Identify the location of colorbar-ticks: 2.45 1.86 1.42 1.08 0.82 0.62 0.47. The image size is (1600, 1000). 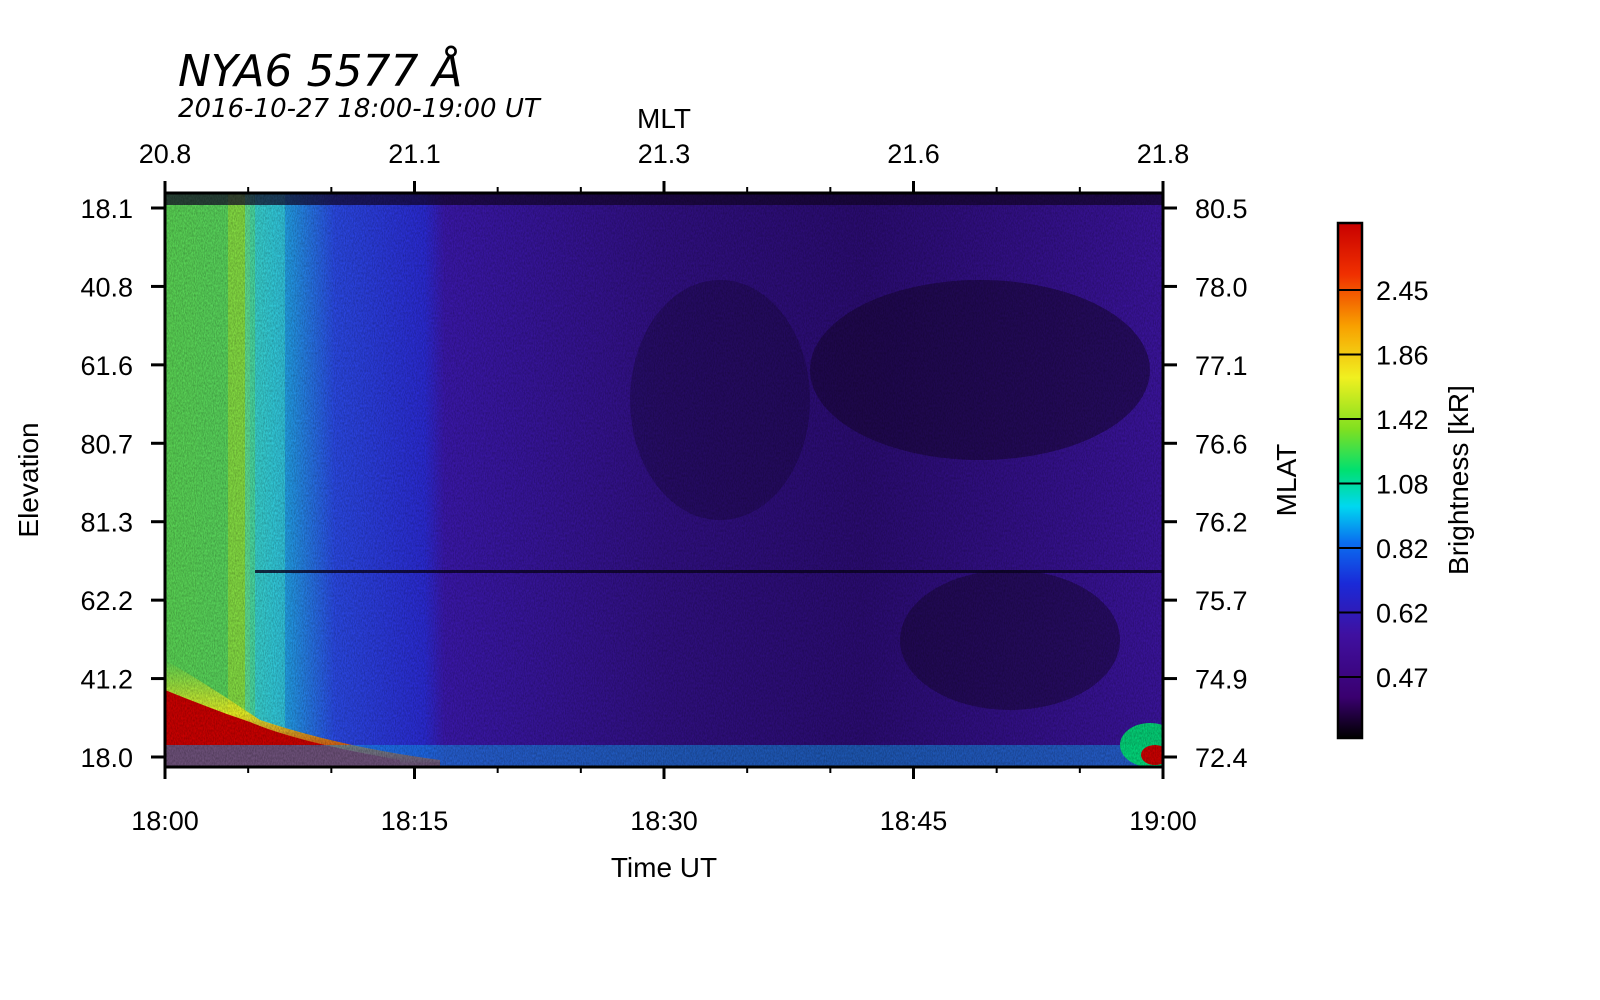
(1383, 484).